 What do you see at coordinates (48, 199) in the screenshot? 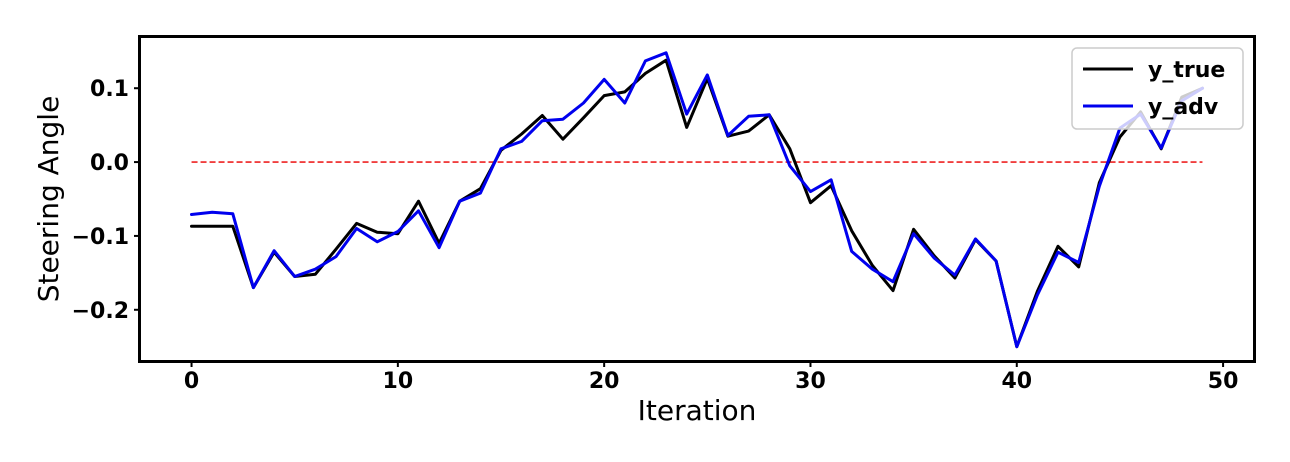
I see `y-axis-label: Steering Angle` at bounding box center [48, 199].